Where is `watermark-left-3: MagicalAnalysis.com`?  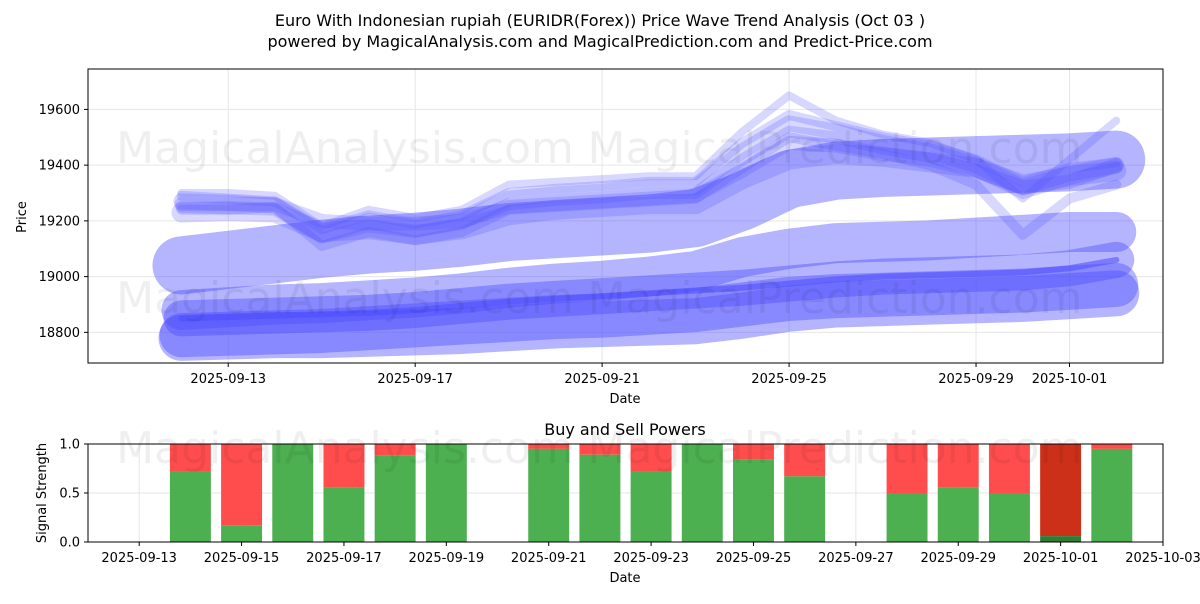 watermark-left-3: MagicalAnalysis.com is located at coordinates (345, 448).